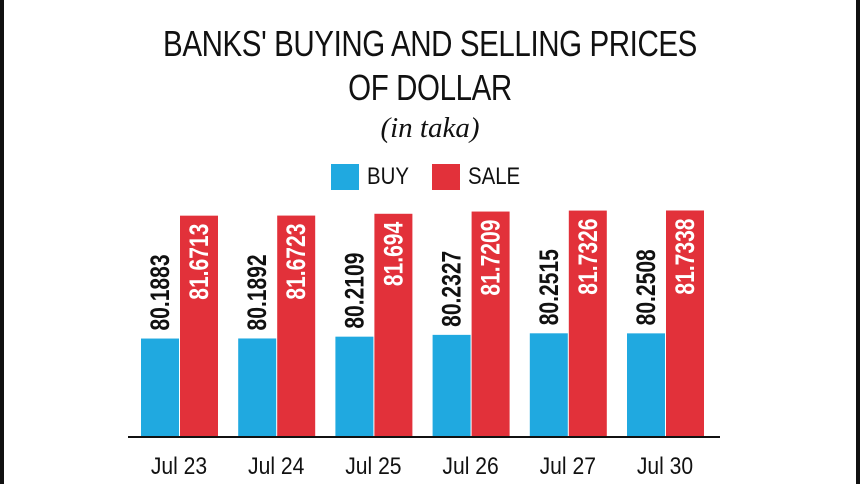 Image resolution: width=860 pixels, height=484 pixels. I want to click on legend: BUY SALE, so click(430, 178).